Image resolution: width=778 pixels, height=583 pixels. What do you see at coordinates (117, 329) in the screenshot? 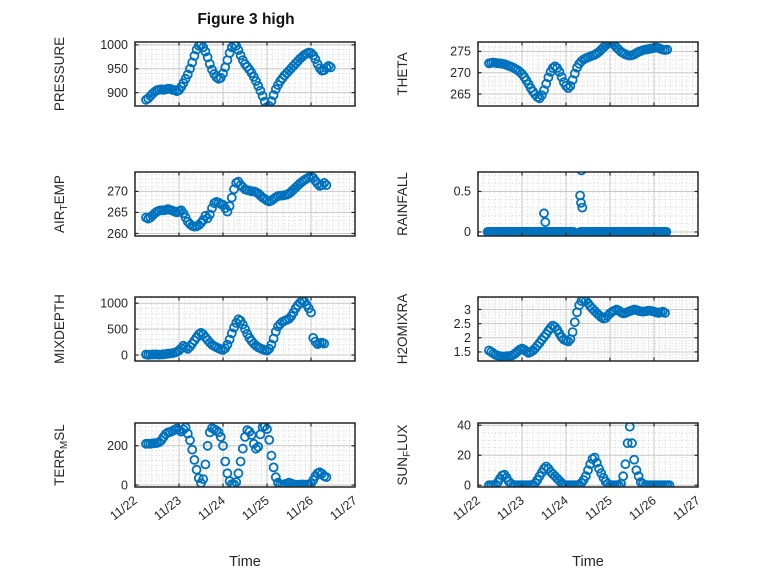
I see `y-tick-label: 500` at bounding box center [117, 329].